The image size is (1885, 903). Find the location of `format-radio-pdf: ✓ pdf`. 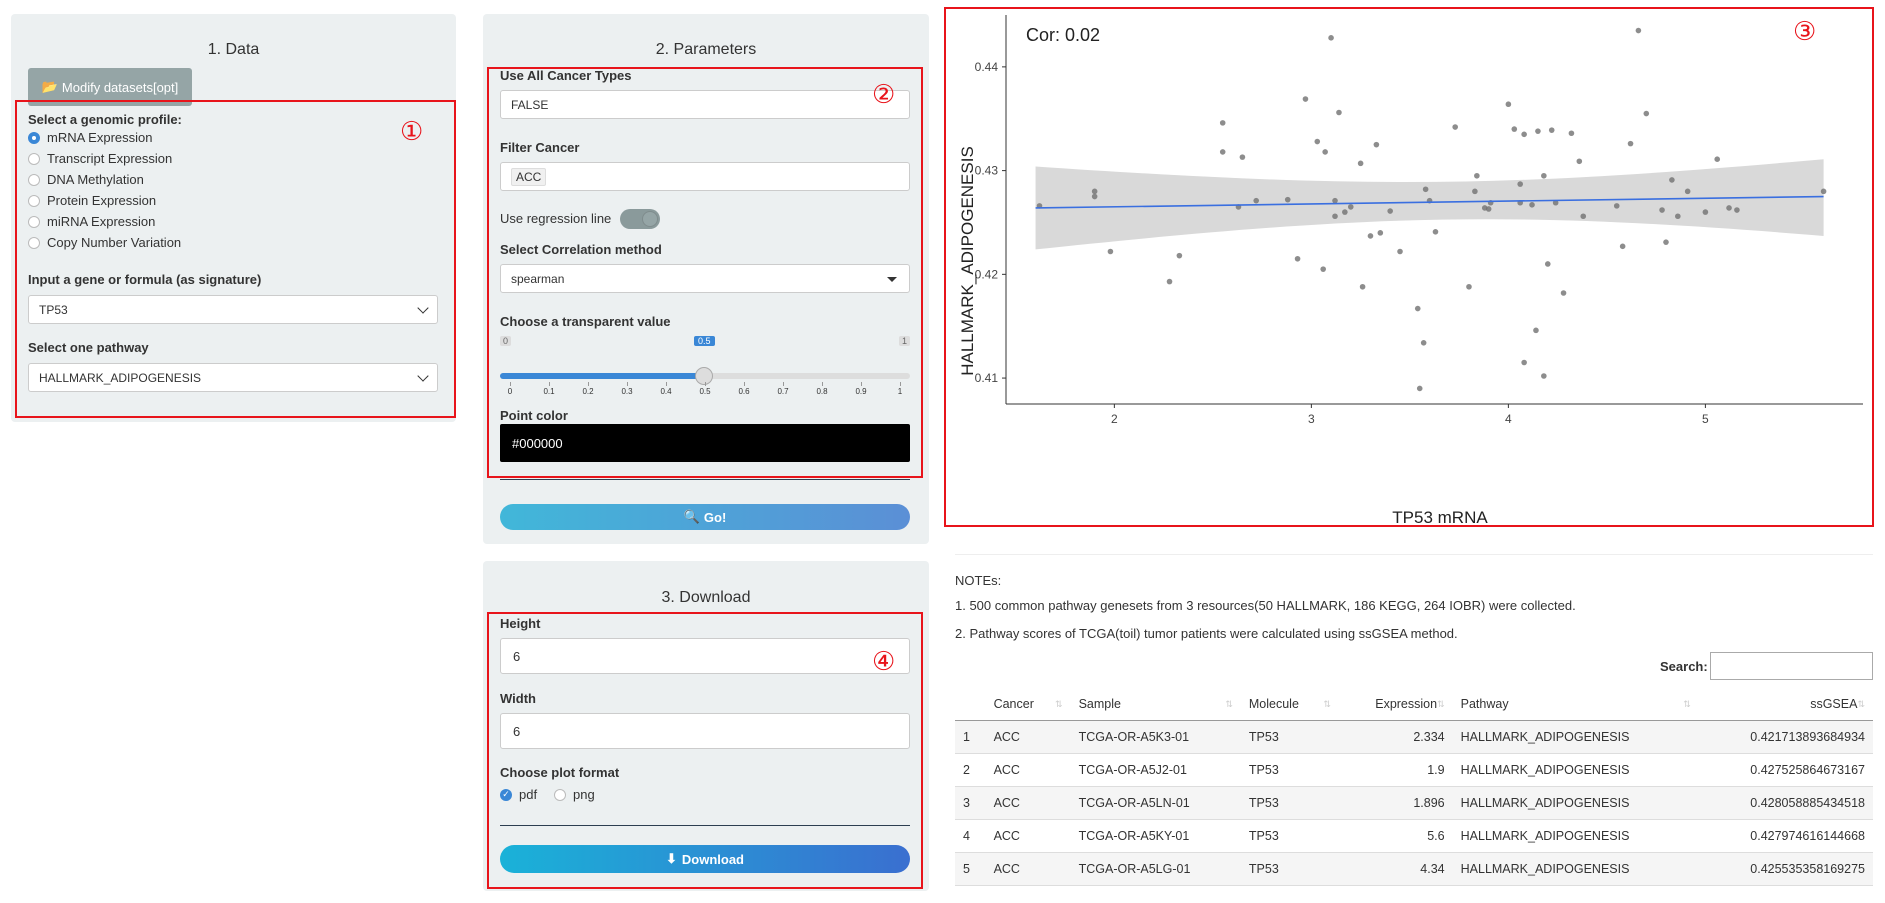

format-radio-pdf: ✓ pdf is located at coordinates (518, 794).